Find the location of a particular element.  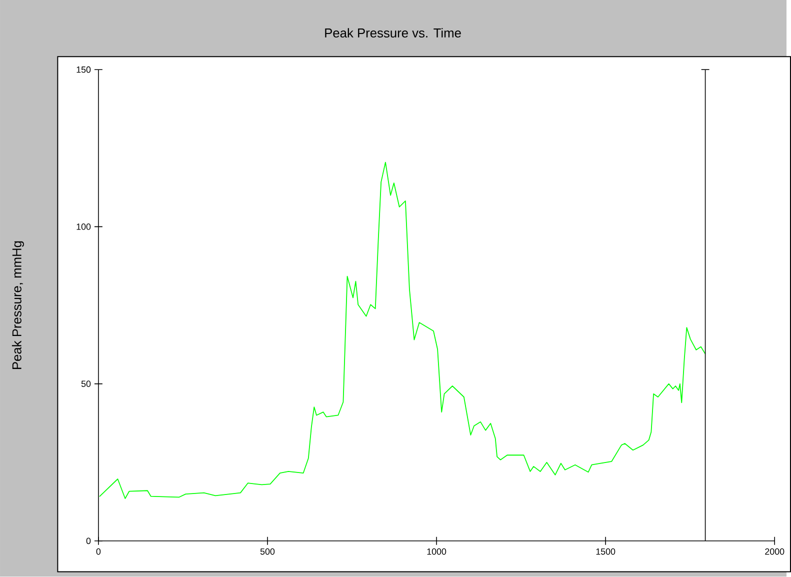

y-tick-label: 100 is located at coordinates (83, 227).